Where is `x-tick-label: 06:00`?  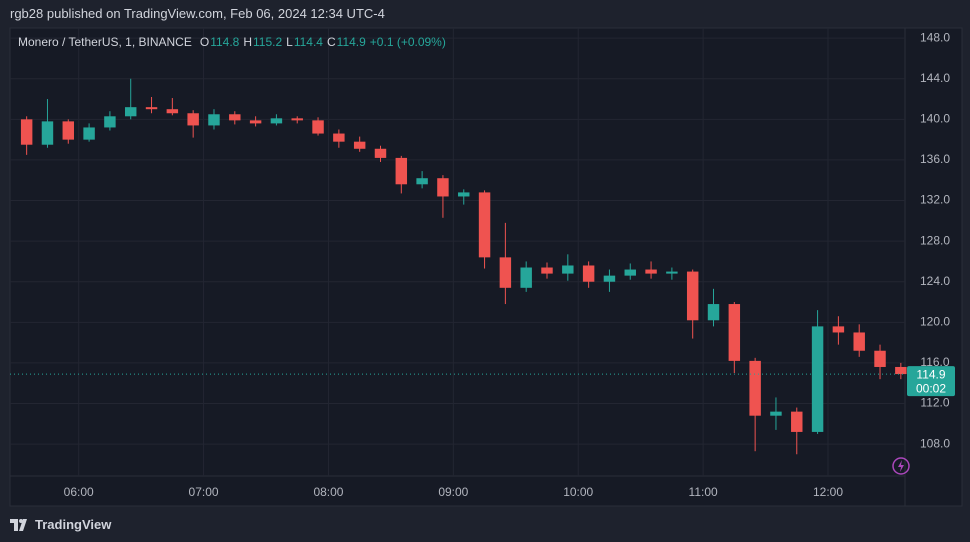
x-tick-label: 06:00 is located at coordinates (79, 492).